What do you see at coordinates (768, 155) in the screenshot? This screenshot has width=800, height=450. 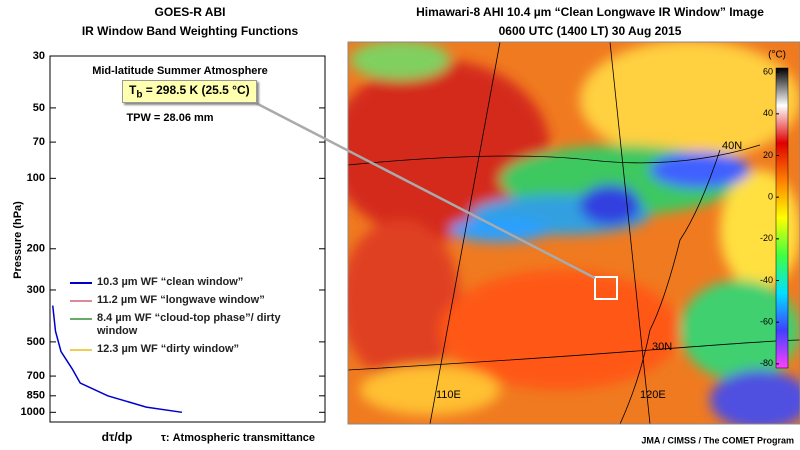 I see `colorbar-tick-label: 20` at bounding box center [768, 155].